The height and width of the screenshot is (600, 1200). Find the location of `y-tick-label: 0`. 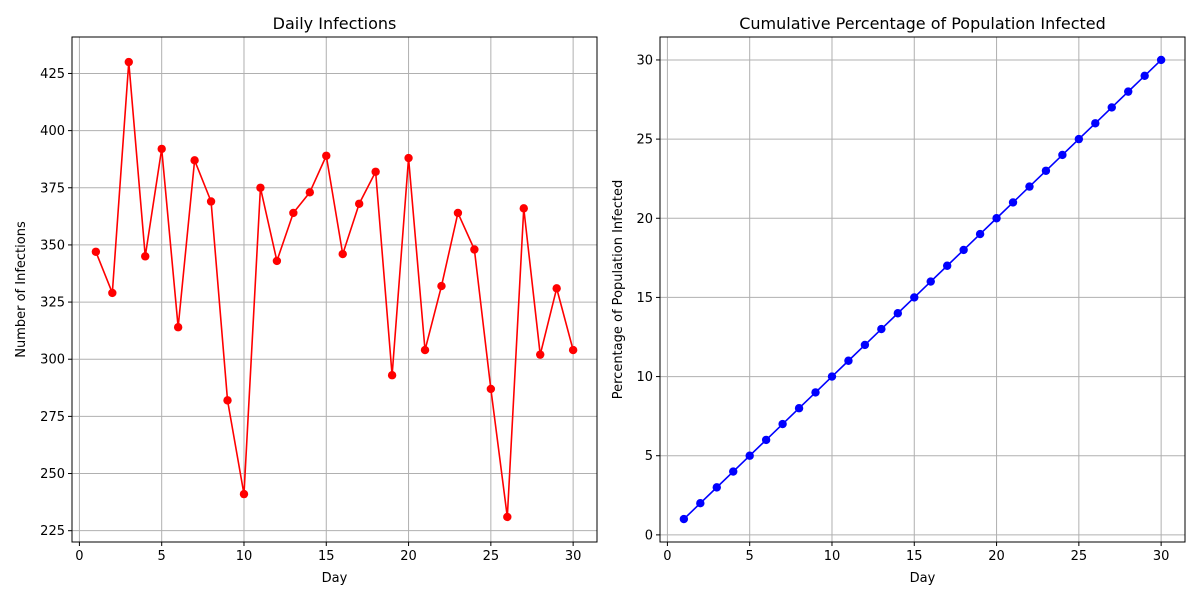

y-tick-label: 0 is located at coordinates (649, 535).